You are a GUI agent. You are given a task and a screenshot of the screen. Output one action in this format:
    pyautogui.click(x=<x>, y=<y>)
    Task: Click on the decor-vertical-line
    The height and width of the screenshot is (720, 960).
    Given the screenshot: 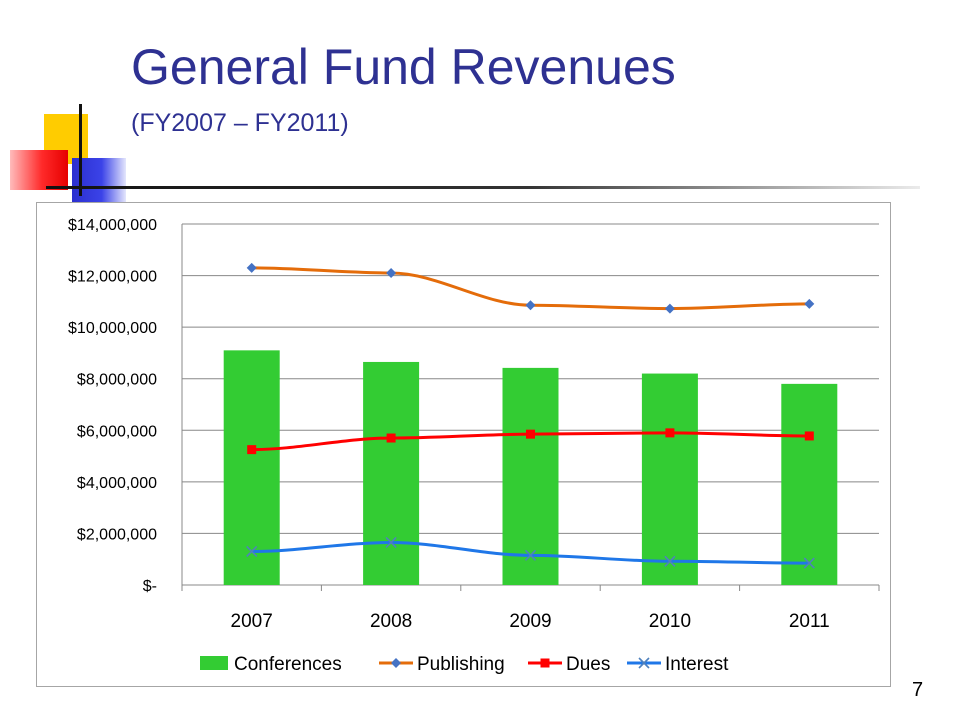 What is the action you would take?
    pyautogui.click(x=80, y=150)
    